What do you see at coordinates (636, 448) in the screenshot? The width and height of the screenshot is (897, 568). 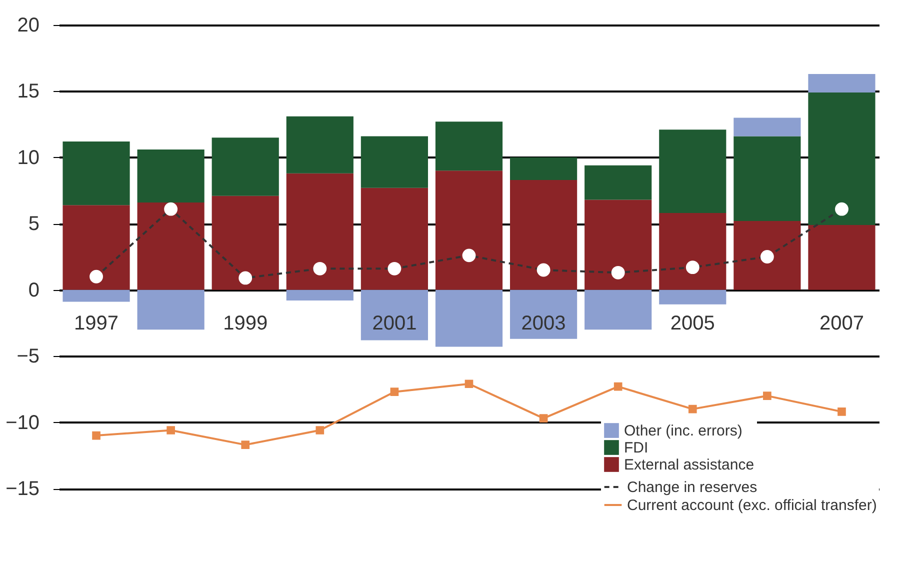 I see `legend-label: FDI` at bounding box center [636, 448].